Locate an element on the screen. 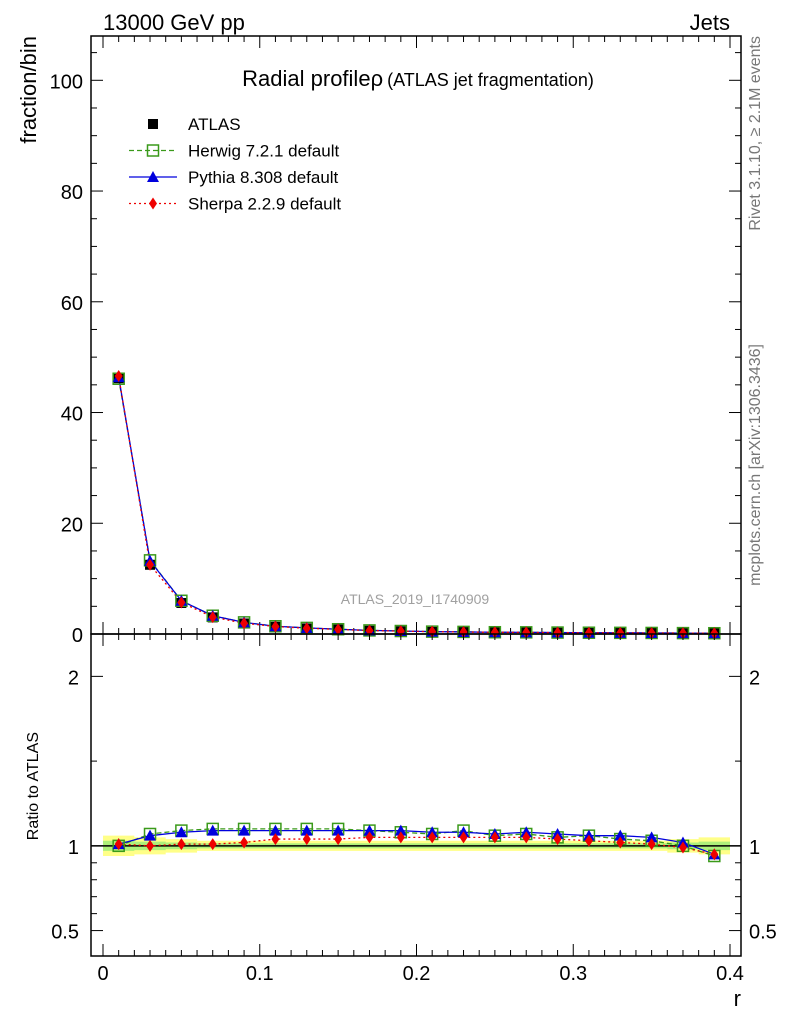  rivet-label: Rivet 3.1.10, ≥ 2.1M events is located at coordinates (755, 133).